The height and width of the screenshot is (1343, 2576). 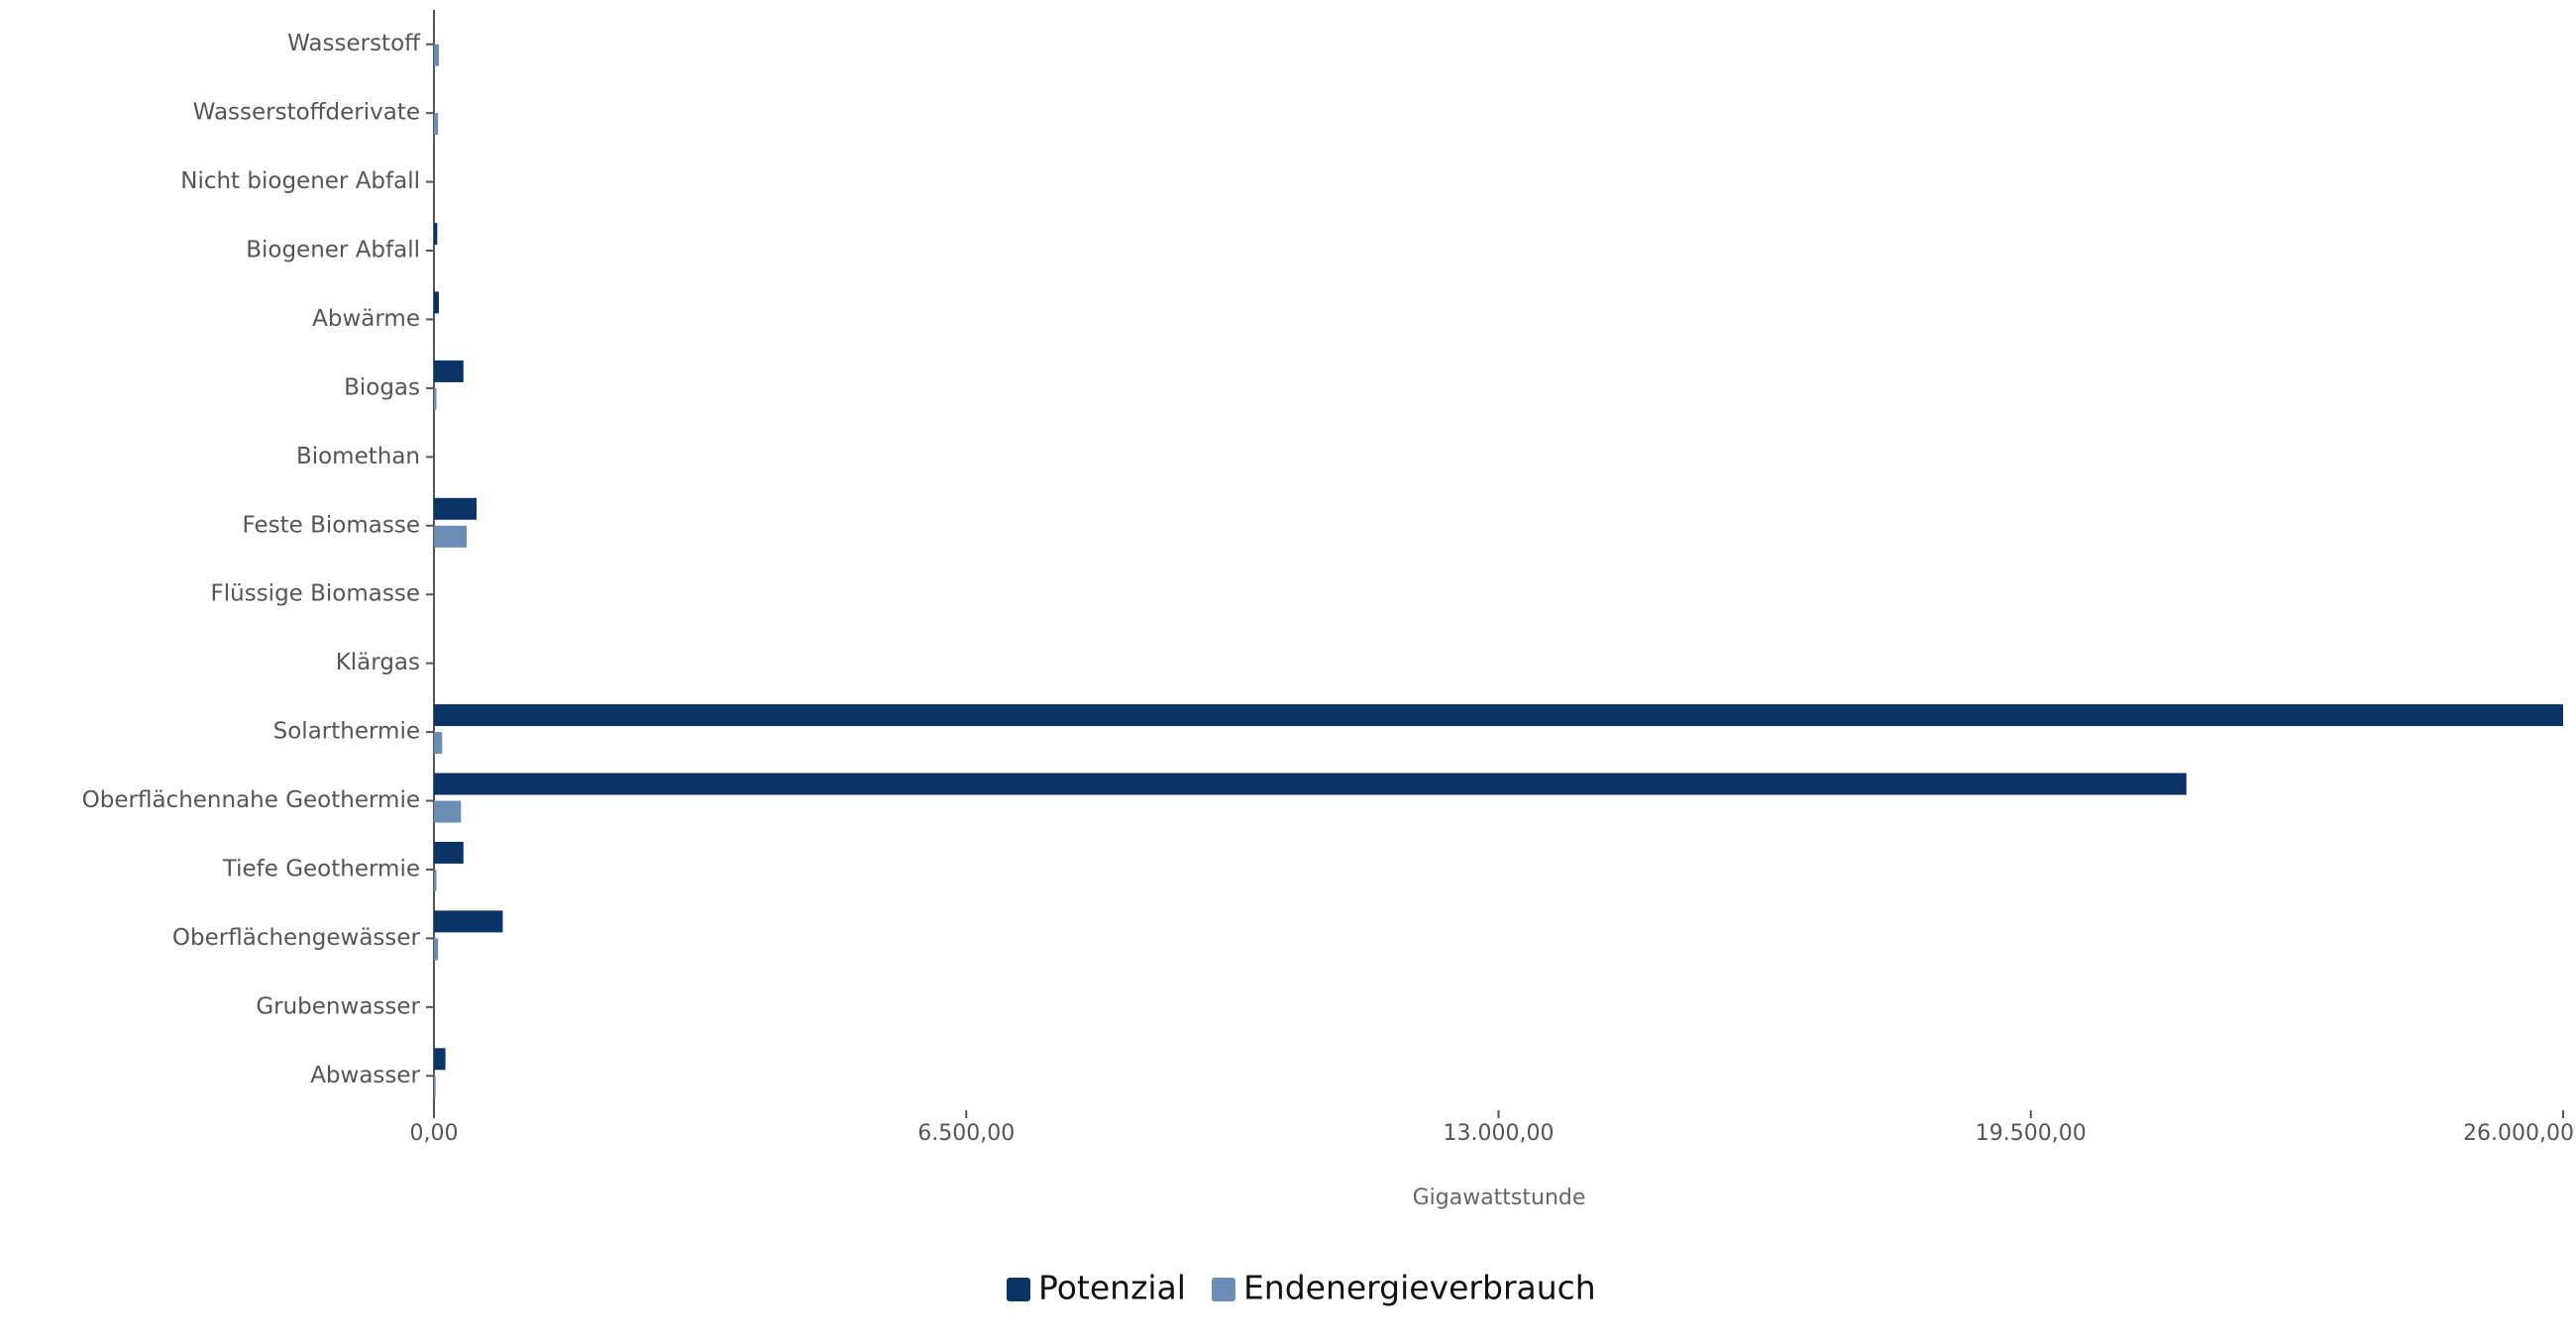 I want to click on x-tick-label: 0,00, so click(x=434, y=1133).